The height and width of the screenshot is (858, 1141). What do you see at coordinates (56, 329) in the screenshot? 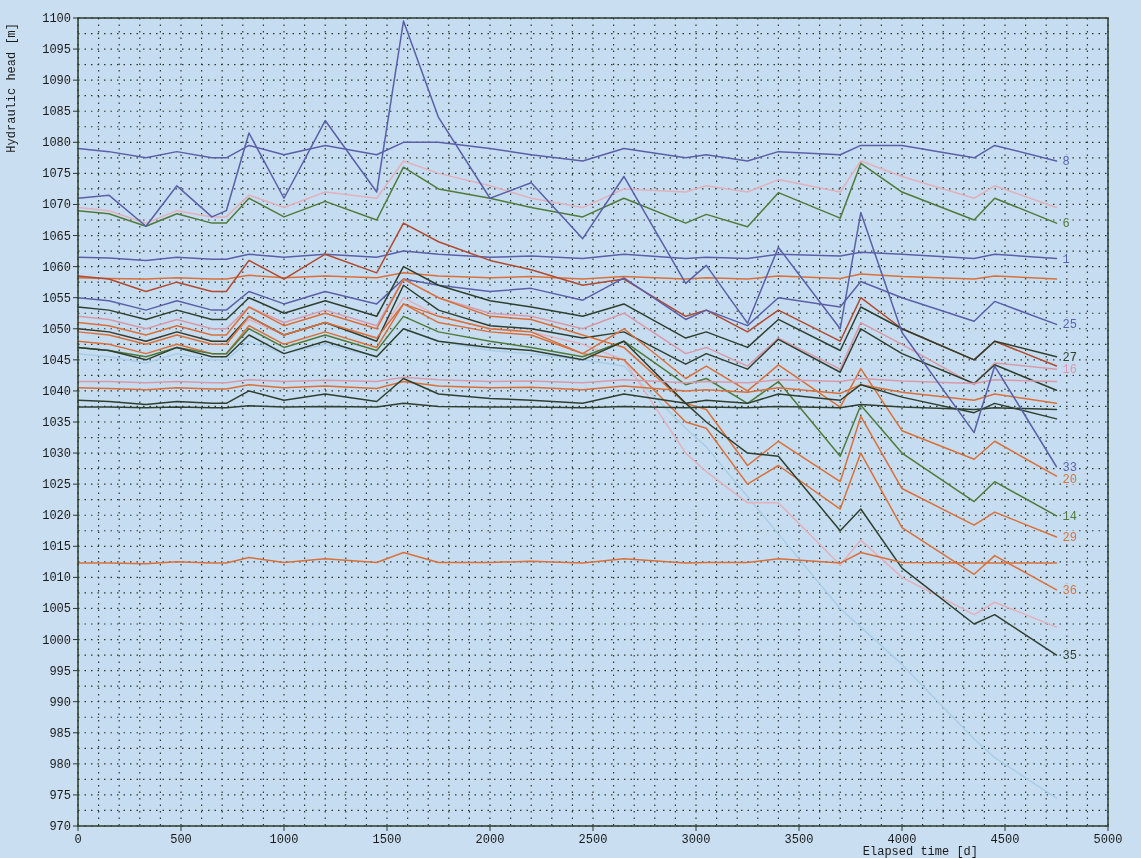
I see `y-tick-label: 1050` at bounding box center [56, 329].